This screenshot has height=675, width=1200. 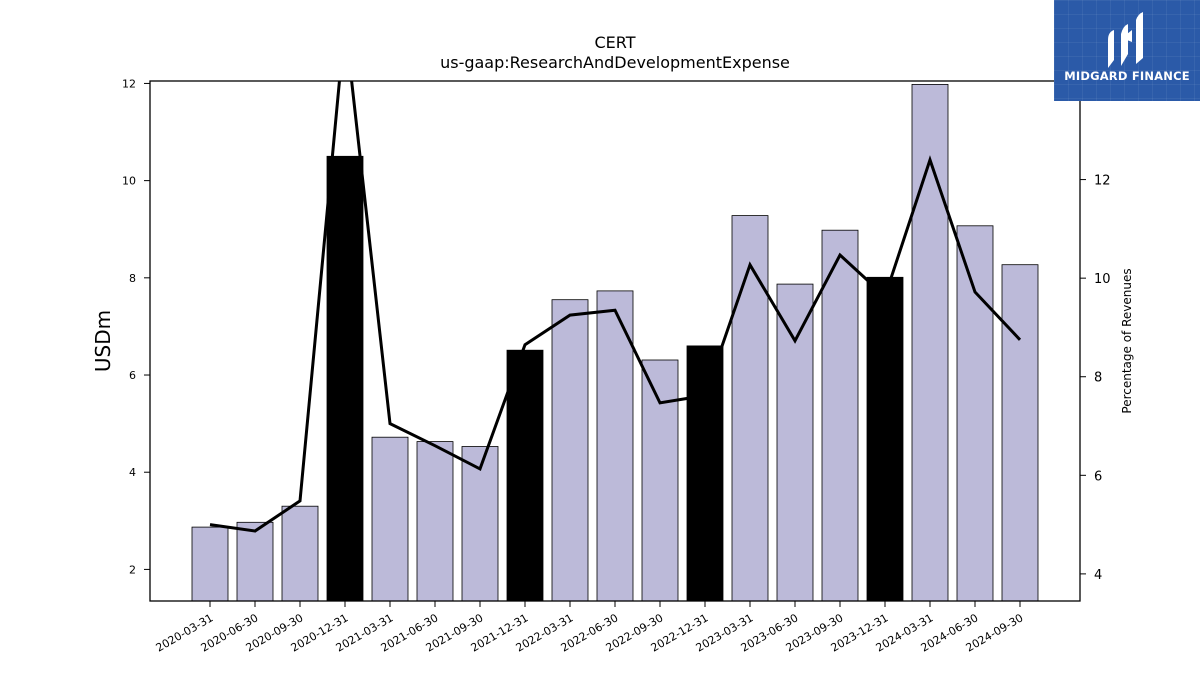 I want to click on y2-tick-label: 6, so click(x=1098, y=476).